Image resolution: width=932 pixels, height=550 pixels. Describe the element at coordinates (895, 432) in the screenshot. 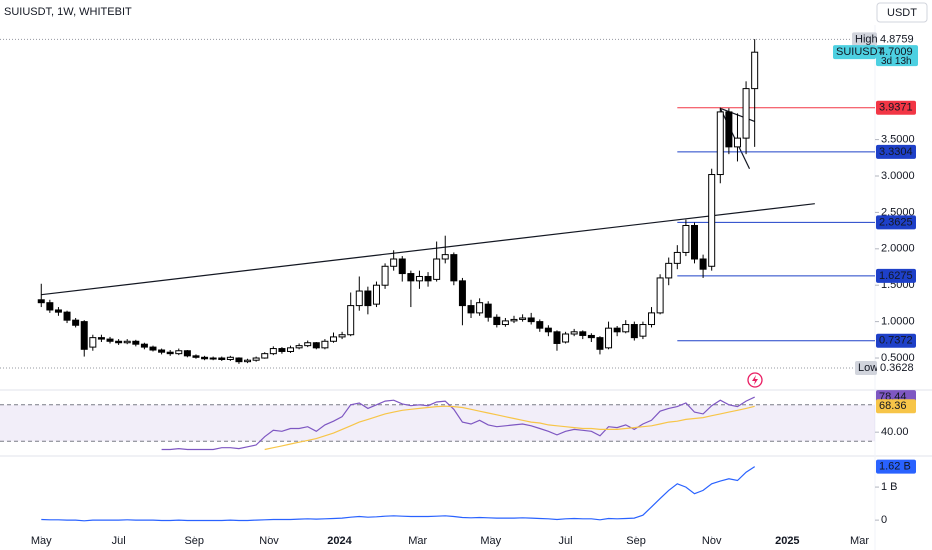

I see `y-tick-label: 40.00` at that location.